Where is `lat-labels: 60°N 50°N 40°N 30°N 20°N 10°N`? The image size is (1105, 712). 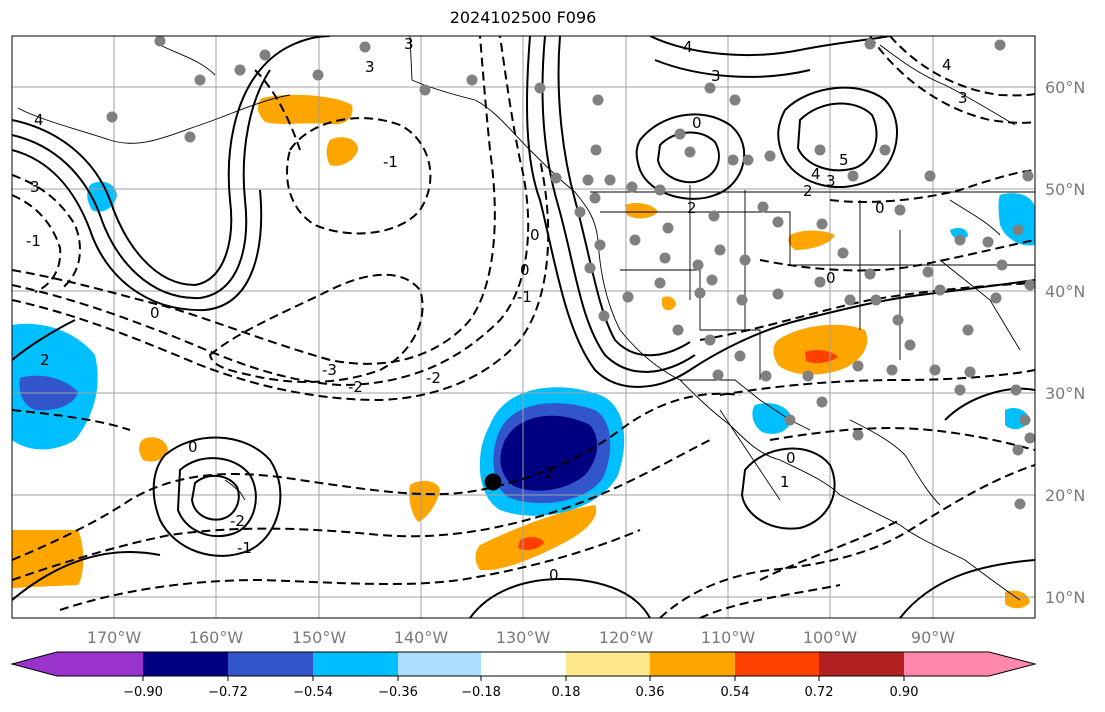 lat-labels: 60°N 50°N 40°N 30°N 20°N 10°N is located at coordinates (1065, 342).